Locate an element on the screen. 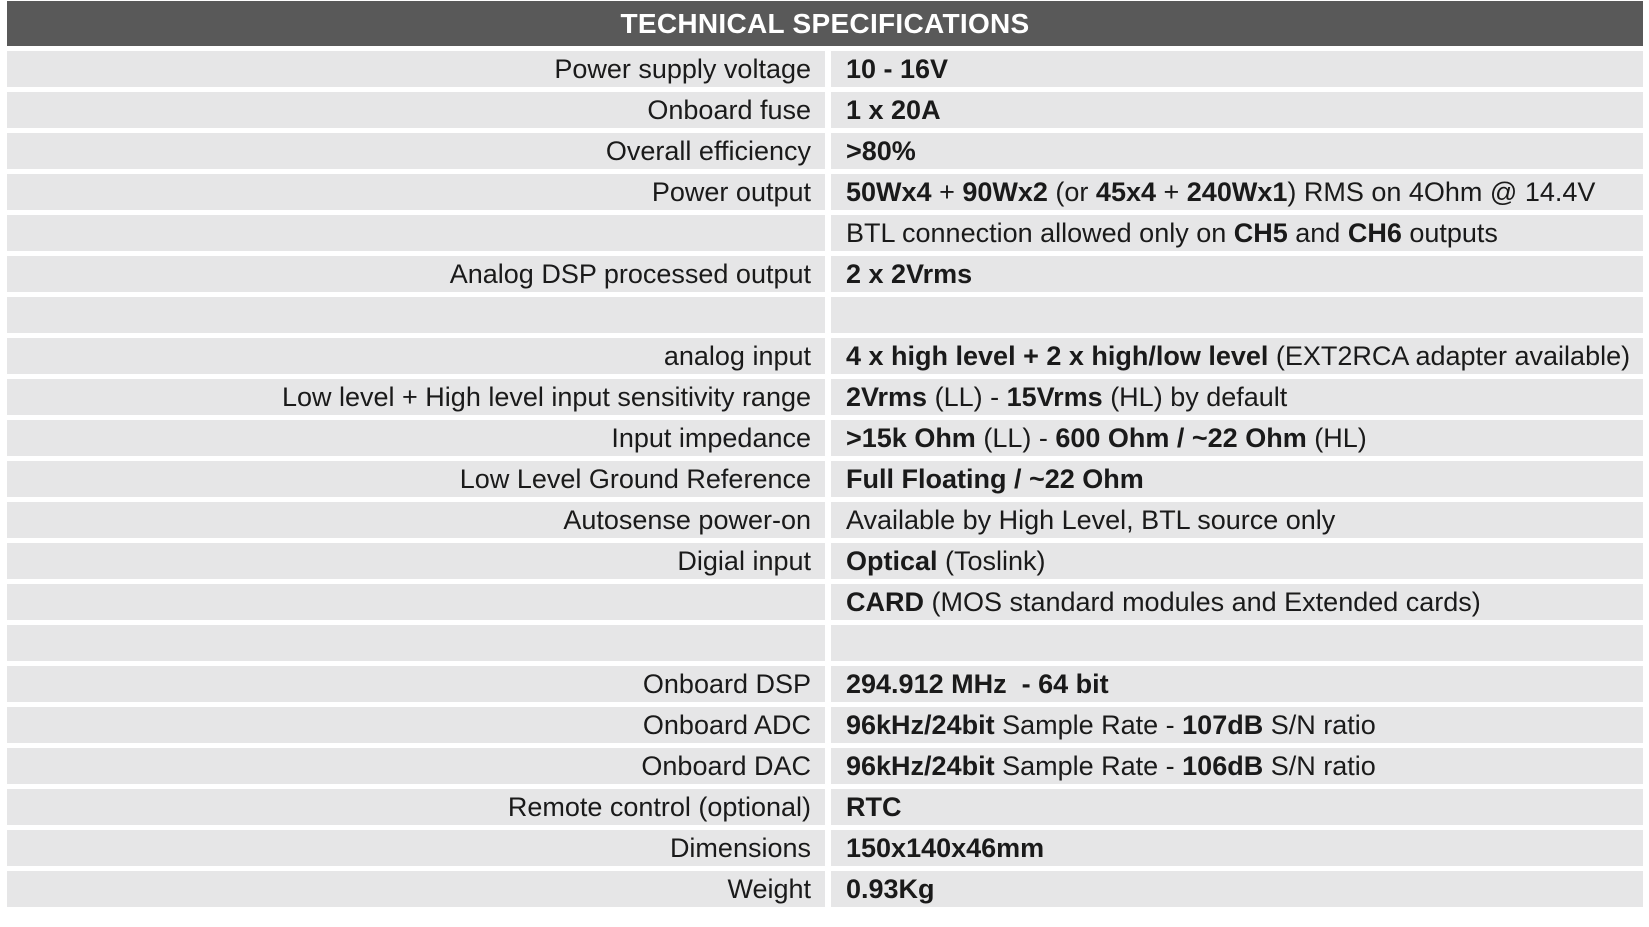  spec-label: Input impedance is located at coordinates (711, 437).